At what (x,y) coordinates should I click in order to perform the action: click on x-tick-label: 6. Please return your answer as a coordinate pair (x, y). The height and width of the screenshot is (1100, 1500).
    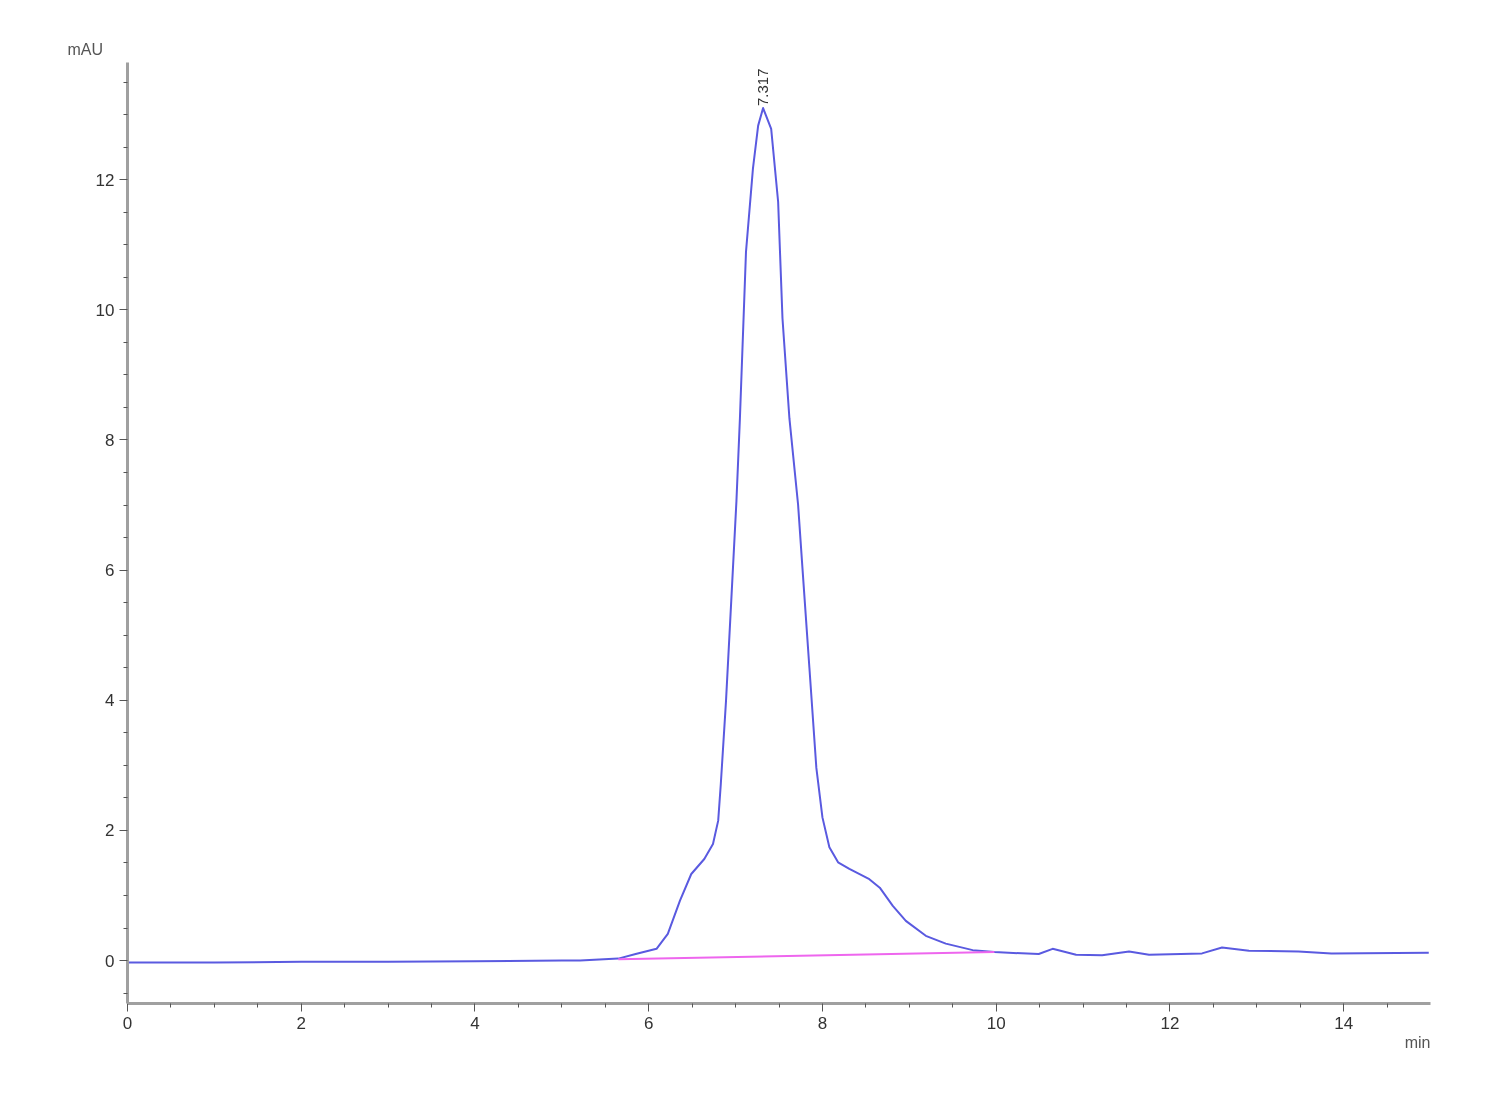
    Looking at the image, I should click on (648, 1023).